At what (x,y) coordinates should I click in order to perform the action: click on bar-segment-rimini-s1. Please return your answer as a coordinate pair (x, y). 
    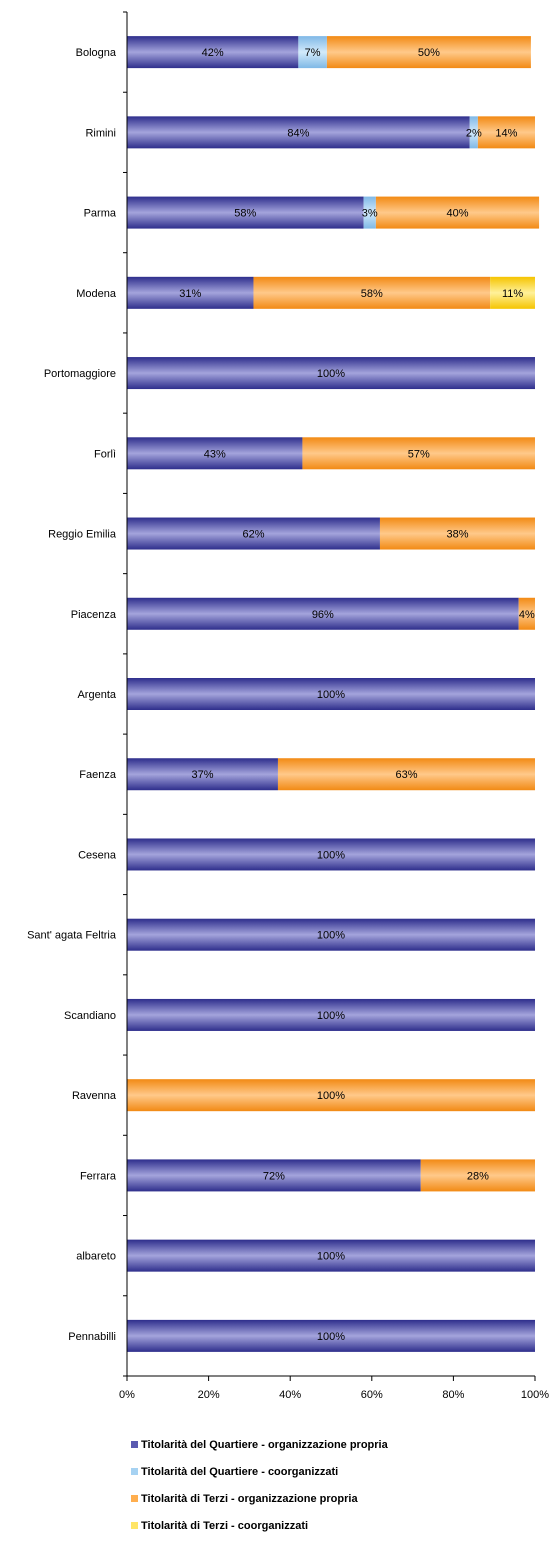
    Looking at the image, I should click on (473, 132).